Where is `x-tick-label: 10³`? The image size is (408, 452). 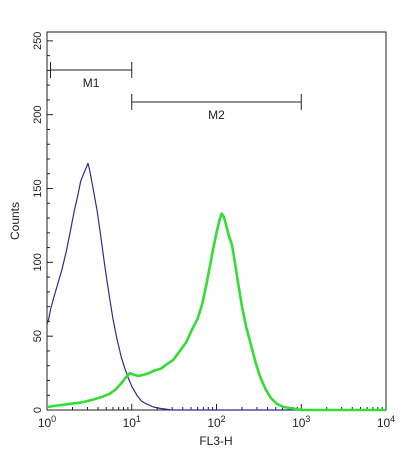
x-tick-label: 10³ is located at coordinates (301, 422).